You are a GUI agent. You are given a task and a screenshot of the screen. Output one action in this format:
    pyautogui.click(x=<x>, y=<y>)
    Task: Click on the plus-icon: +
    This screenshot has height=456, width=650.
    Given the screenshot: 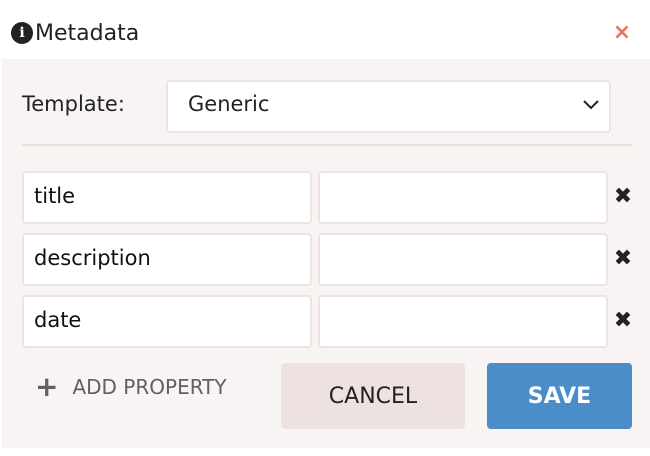 What is the action you would take?
    pyautogui.click(x=47, y=386)
    